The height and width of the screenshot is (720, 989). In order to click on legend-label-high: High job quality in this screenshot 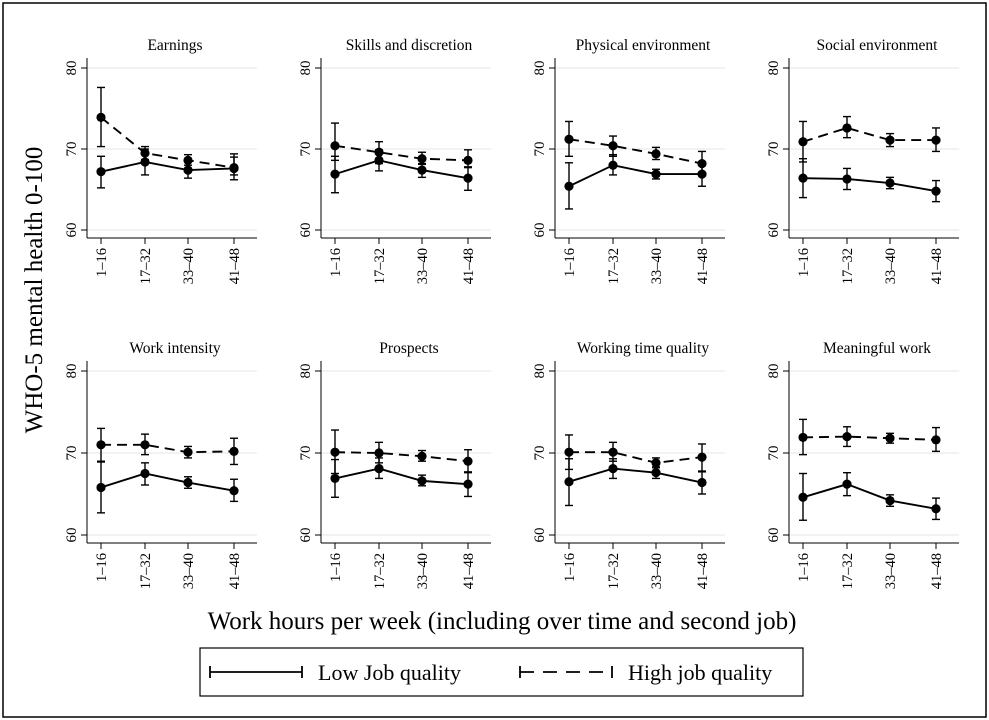, I will do `click(700, 672)`.